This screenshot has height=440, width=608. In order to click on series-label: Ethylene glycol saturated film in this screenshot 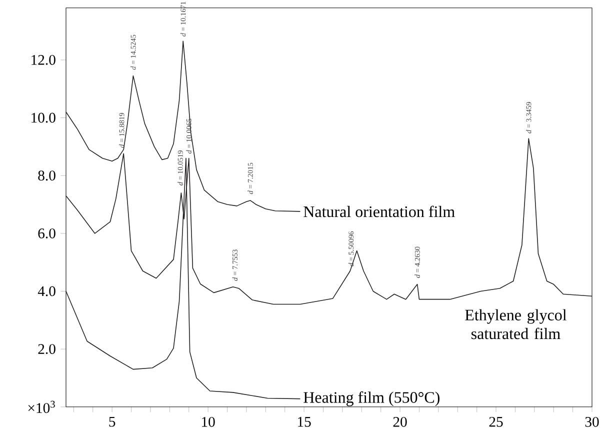, I will do `click(516, 324)`.